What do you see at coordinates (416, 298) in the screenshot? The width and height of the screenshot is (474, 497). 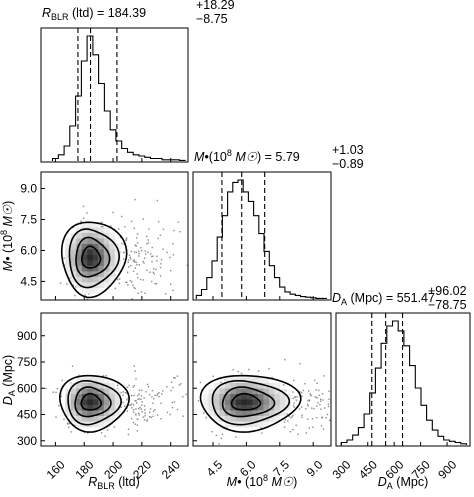 I see `title-da-value: 551.47` at bounding box center [416, 298].